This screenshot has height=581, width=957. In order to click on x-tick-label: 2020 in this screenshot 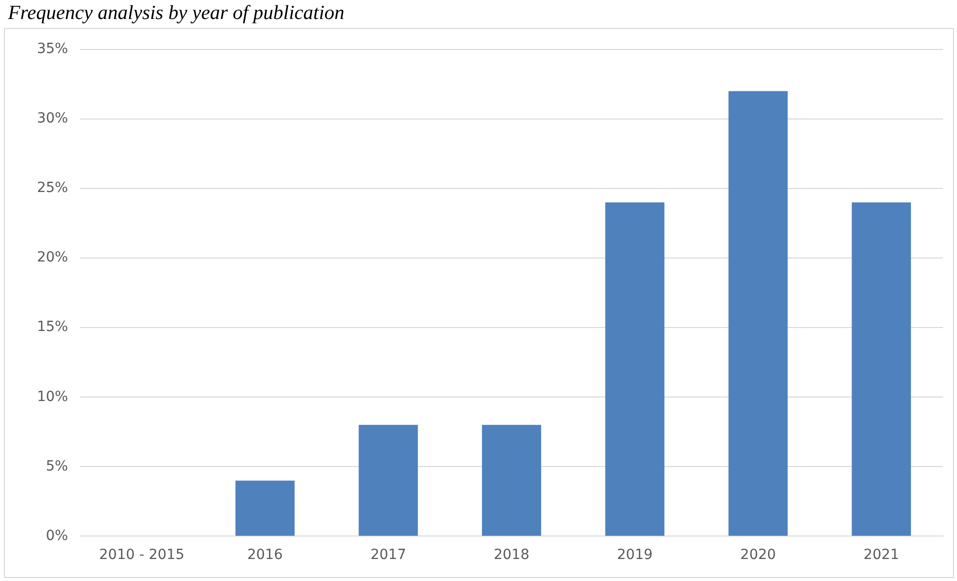, I will do `click(758, 555)`.